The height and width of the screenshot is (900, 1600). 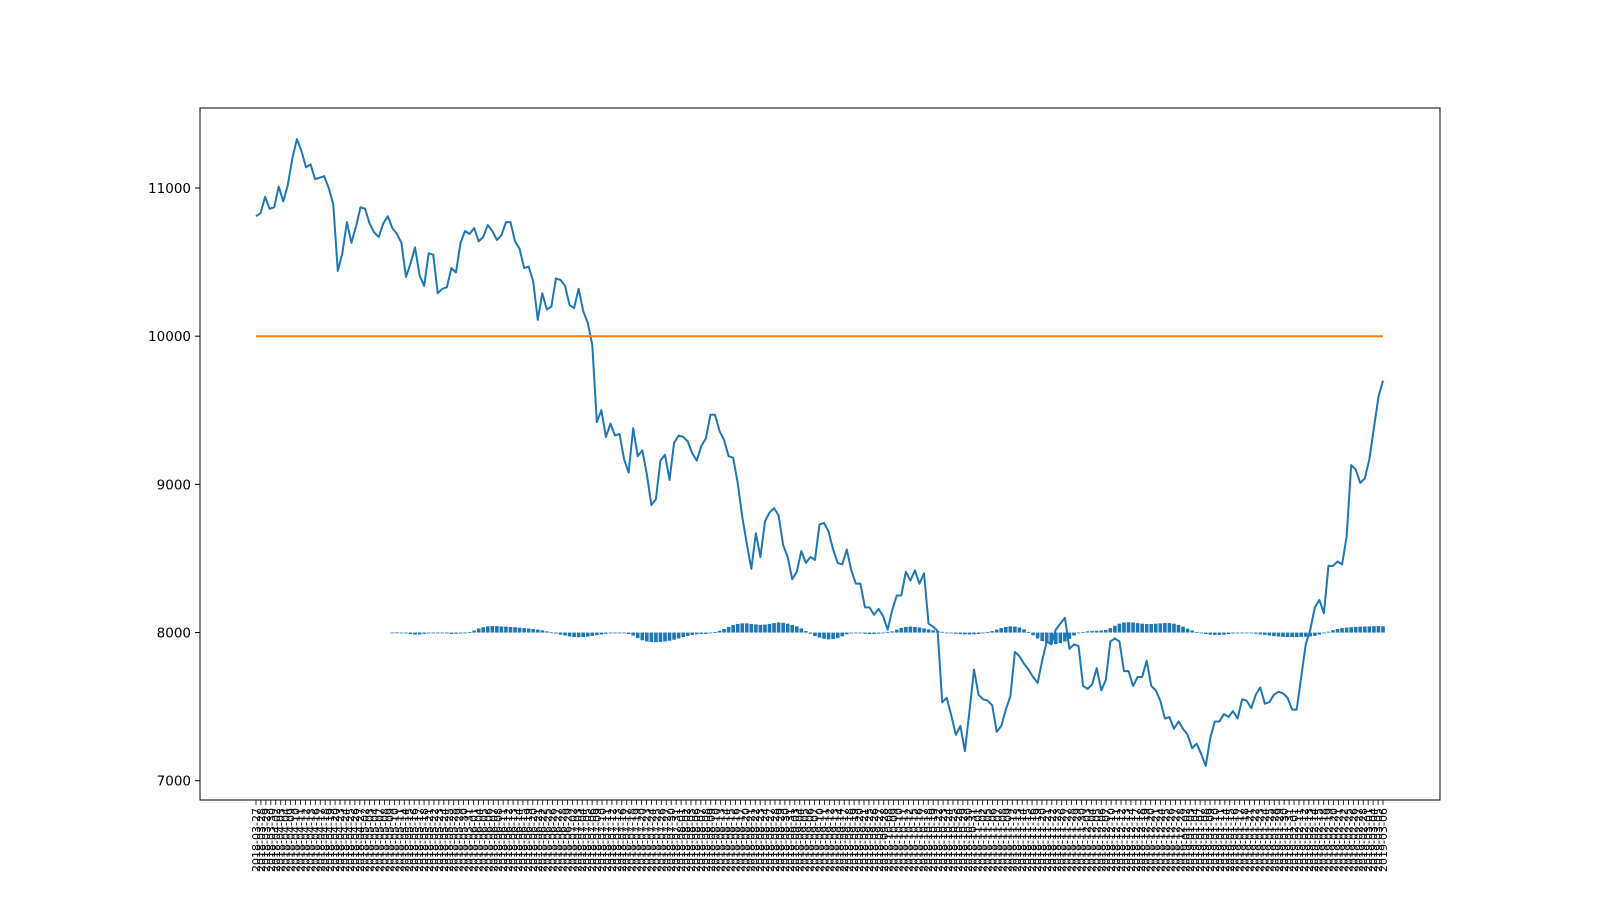 What do you see at coordinates (1353, 840) in the screenshot?
I see `x-tick-label: 2019-02-26` at bounding box center [1353, 840].